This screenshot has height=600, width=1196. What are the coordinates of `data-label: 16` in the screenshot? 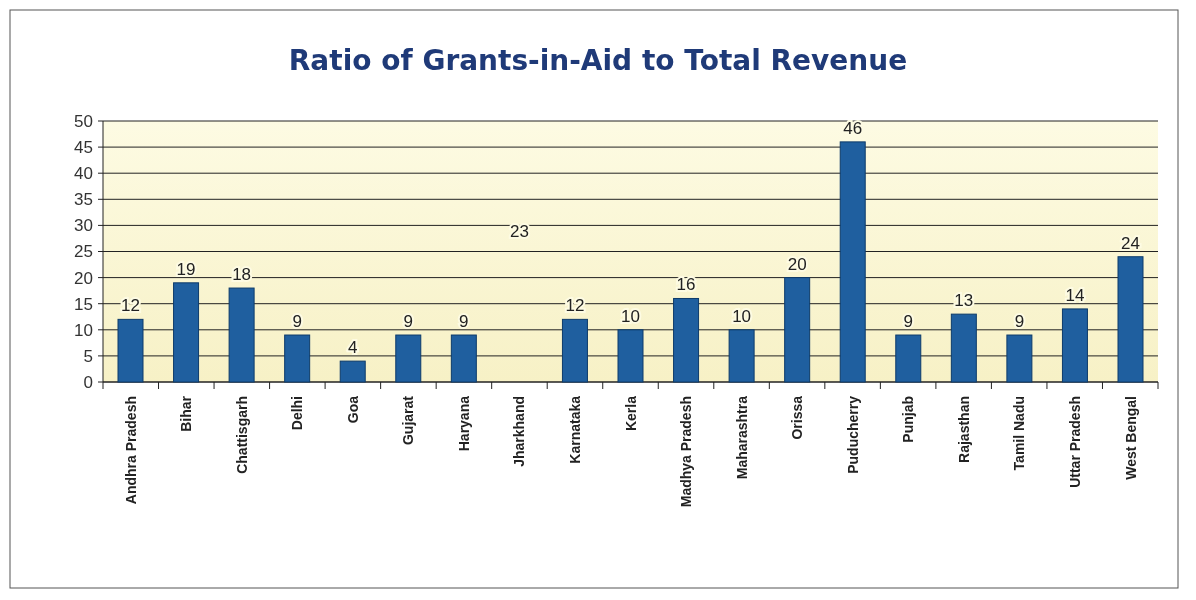 It's located at (686, 285).